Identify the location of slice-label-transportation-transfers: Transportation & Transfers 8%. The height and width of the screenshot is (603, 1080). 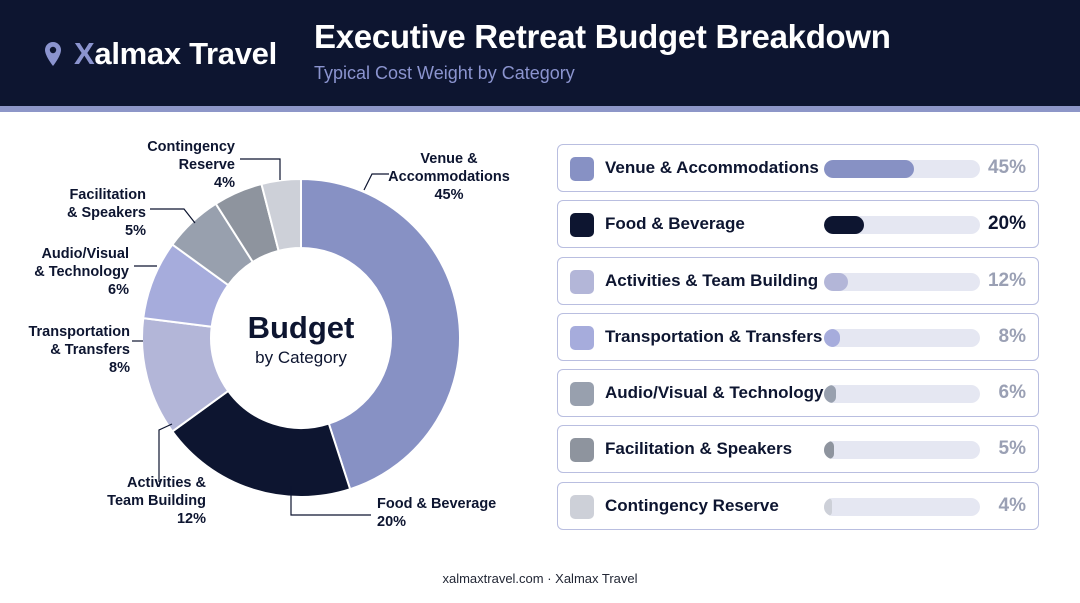
(79, 350).